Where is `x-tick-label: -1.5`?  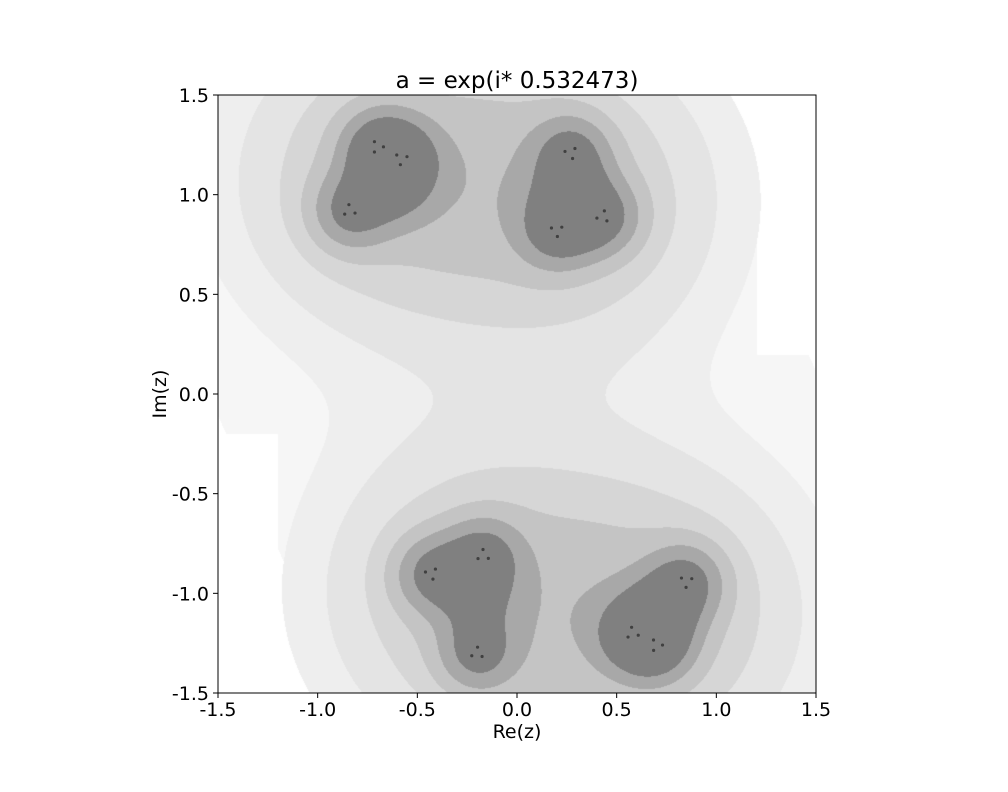 x-tick-label: -1.5 is located at coordinates (217, 710).